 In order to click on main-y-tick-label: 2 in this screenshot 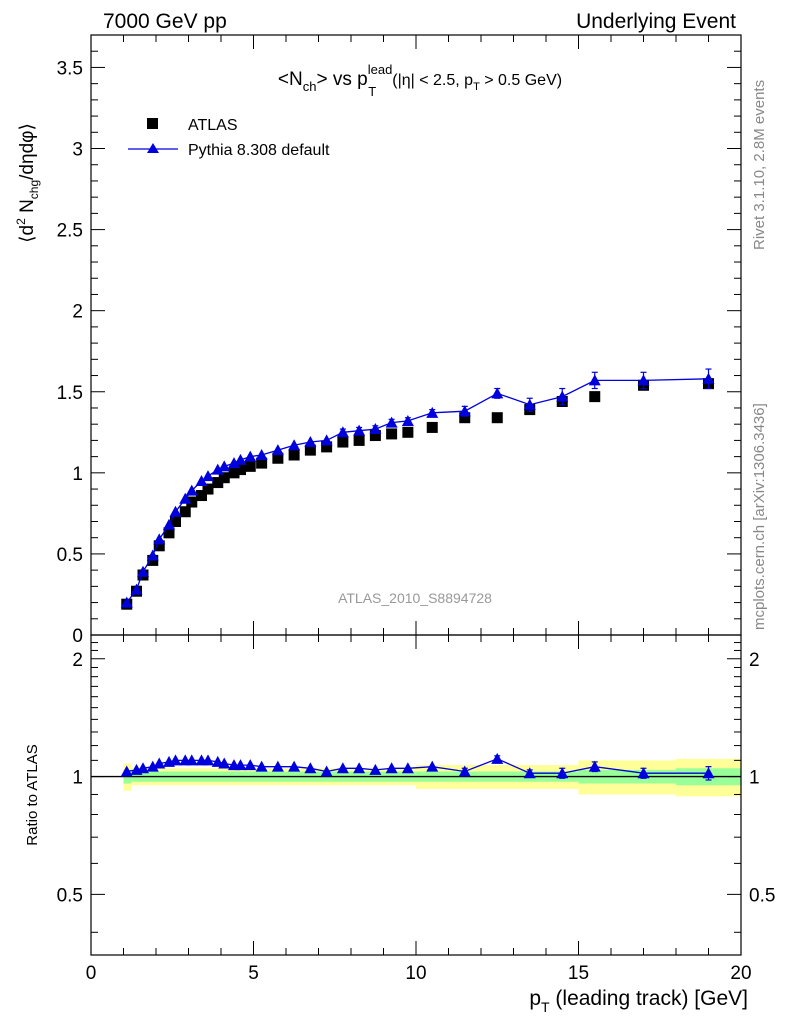, I will do `click(77, 312)`.